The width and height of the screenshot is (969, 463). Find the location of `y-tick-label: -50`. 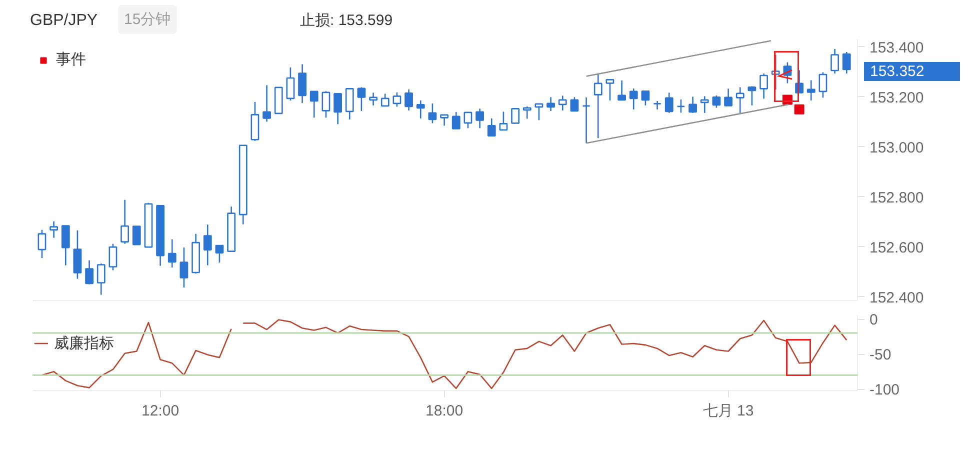

y-tick-label: -50 is located at coordinates (881, 355).